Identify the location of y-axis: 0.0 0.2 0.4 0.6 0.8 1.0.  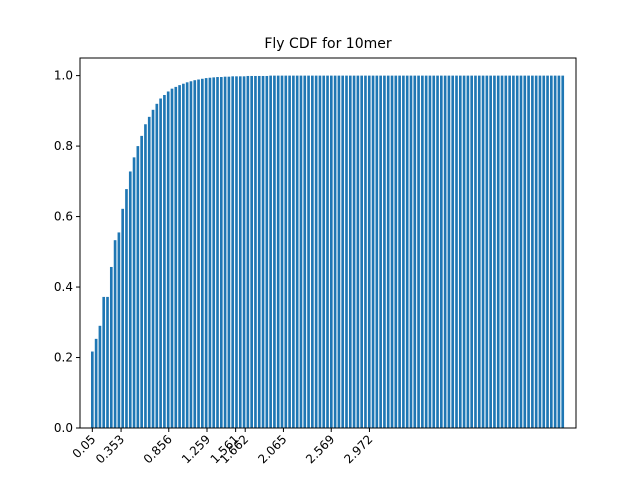
(67, 252).